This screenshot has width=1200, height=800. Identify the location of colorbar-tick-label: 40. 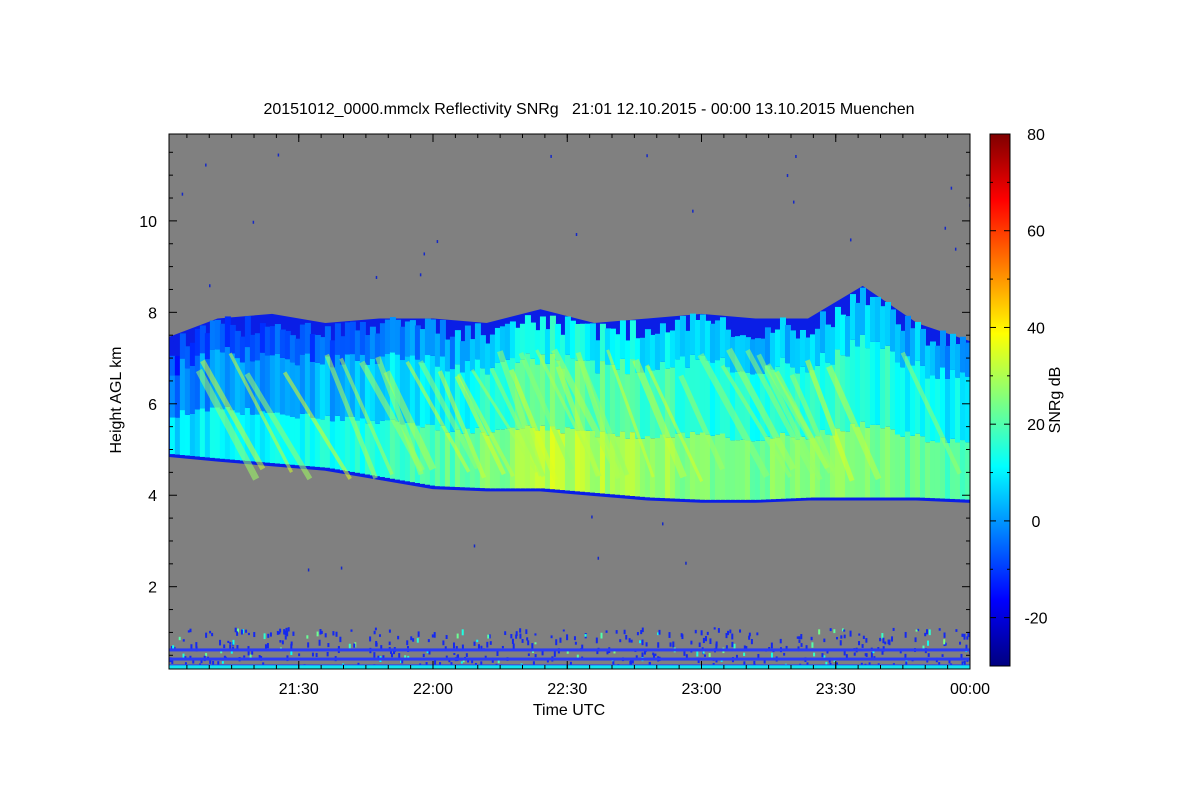
(1036, 328).